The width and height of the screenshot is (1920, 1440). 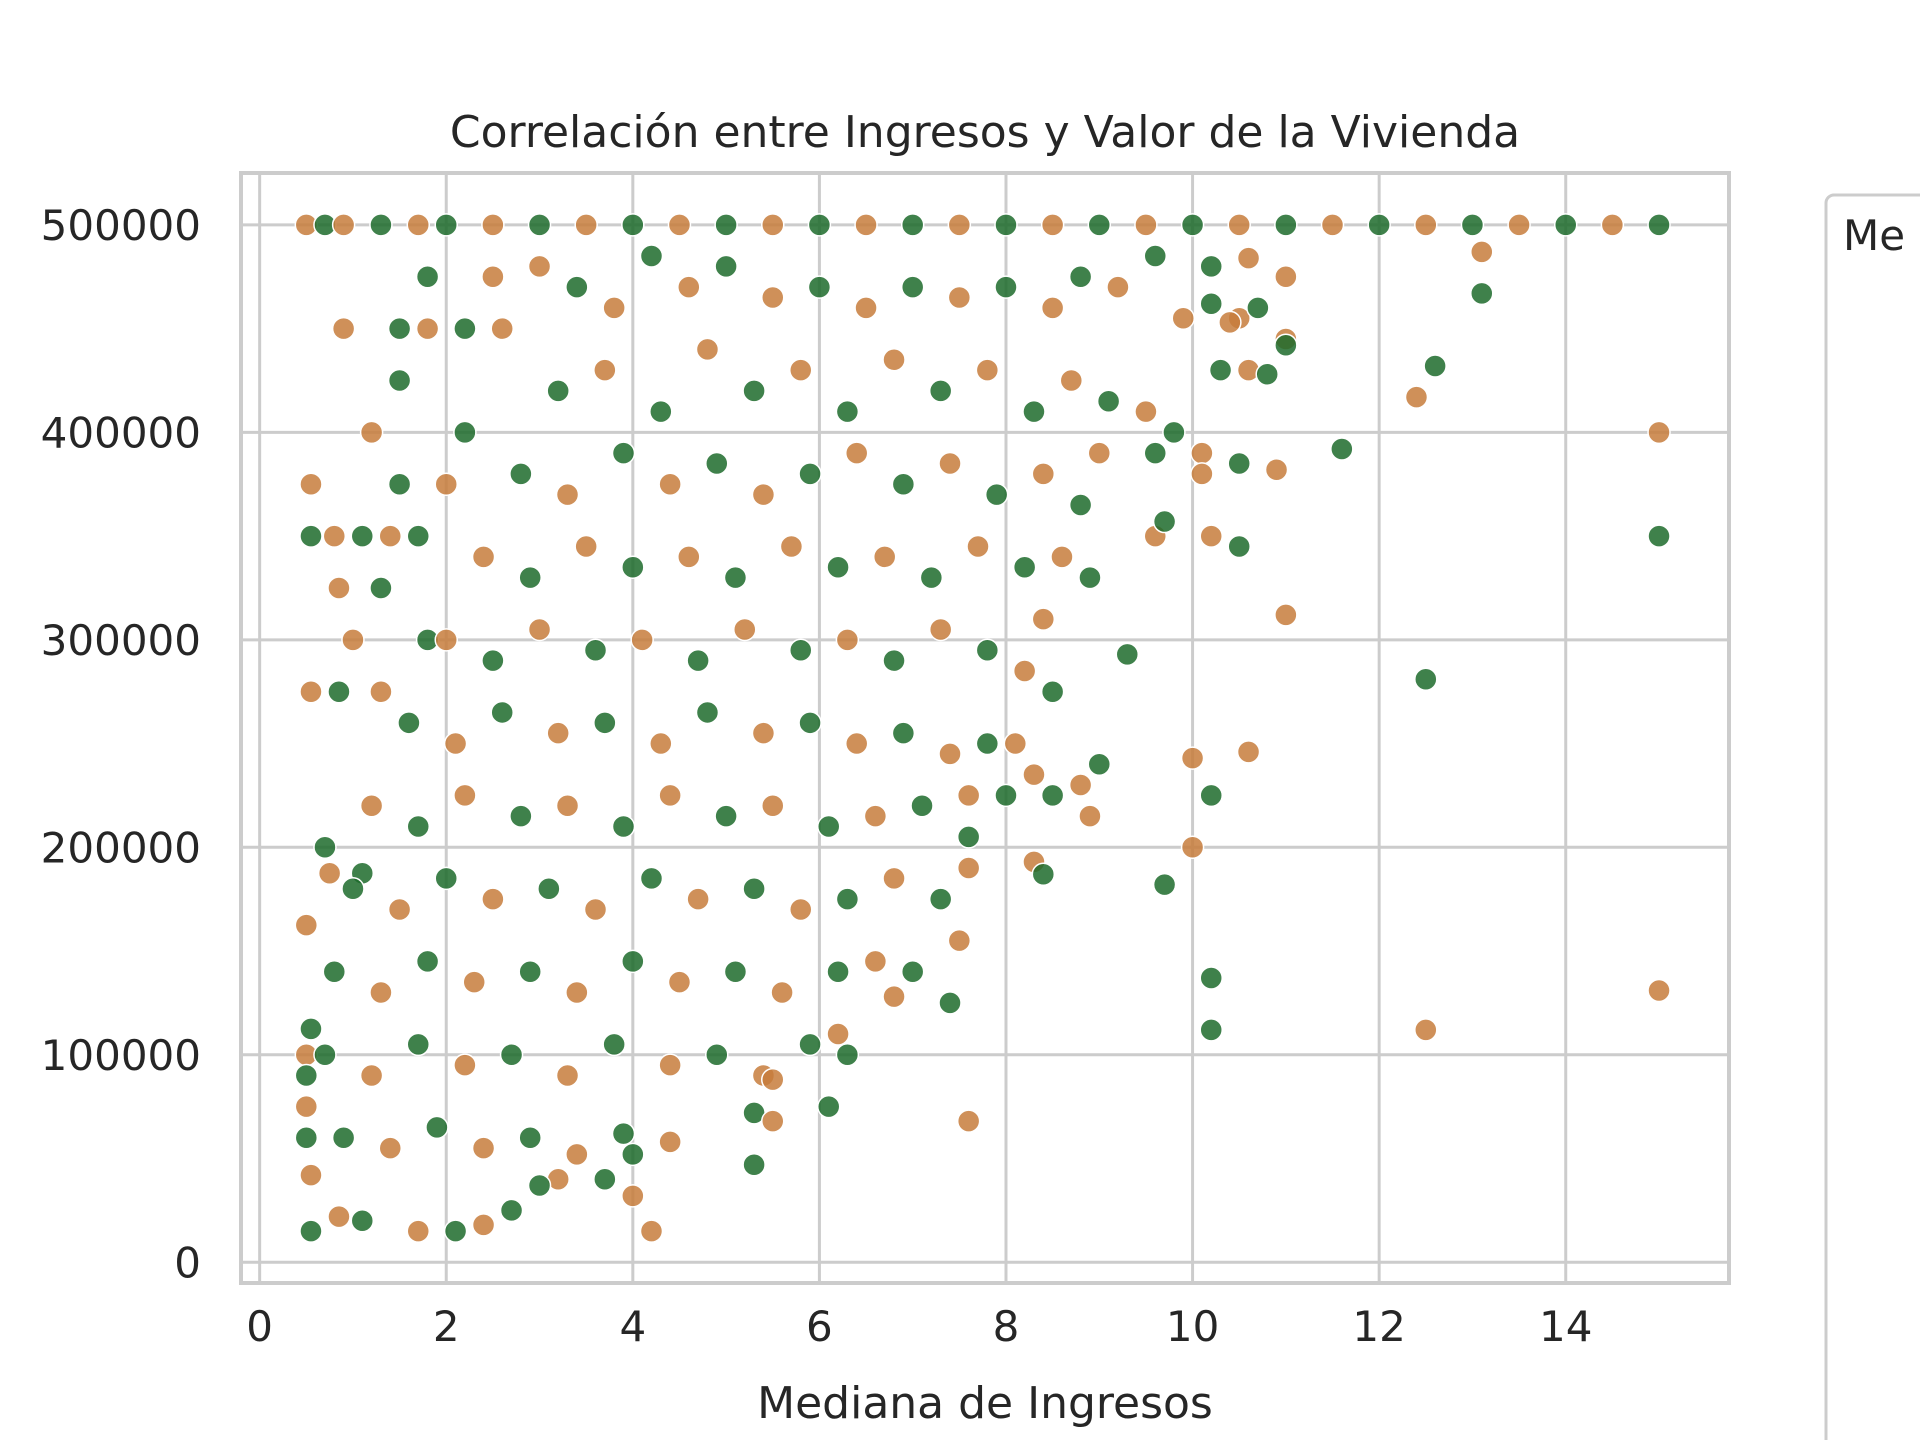 What do you see at coordinates (259, 1326) in the screenshot?
I see `x-tick-label: 0` at bounding box center [259, 1326].